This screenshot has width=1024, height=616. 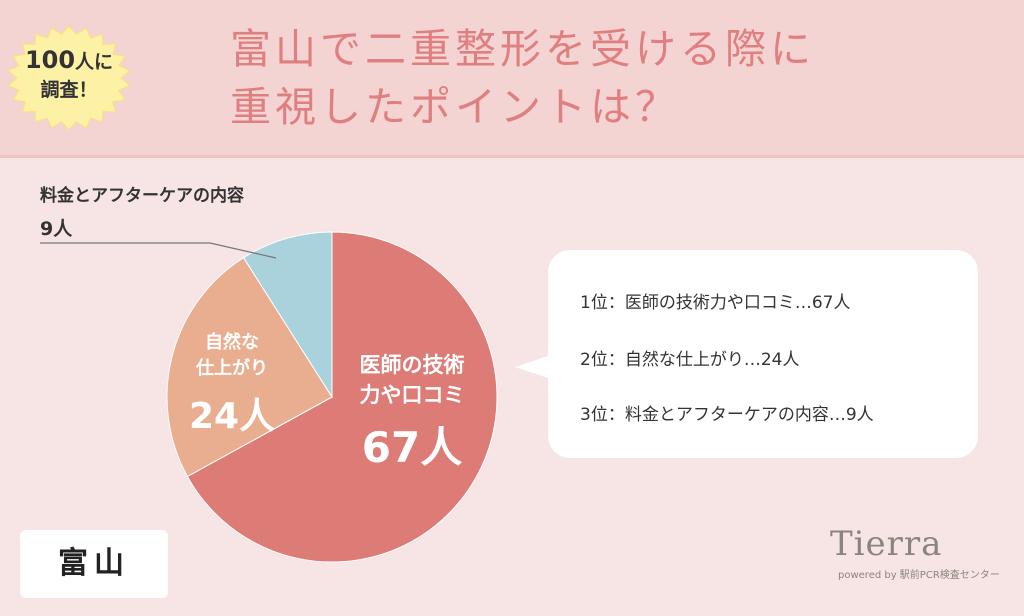 What do you see at coordinates (50, 60) in the screenshot?
I see `badge-number: 100` at bounding box center [50, 60].